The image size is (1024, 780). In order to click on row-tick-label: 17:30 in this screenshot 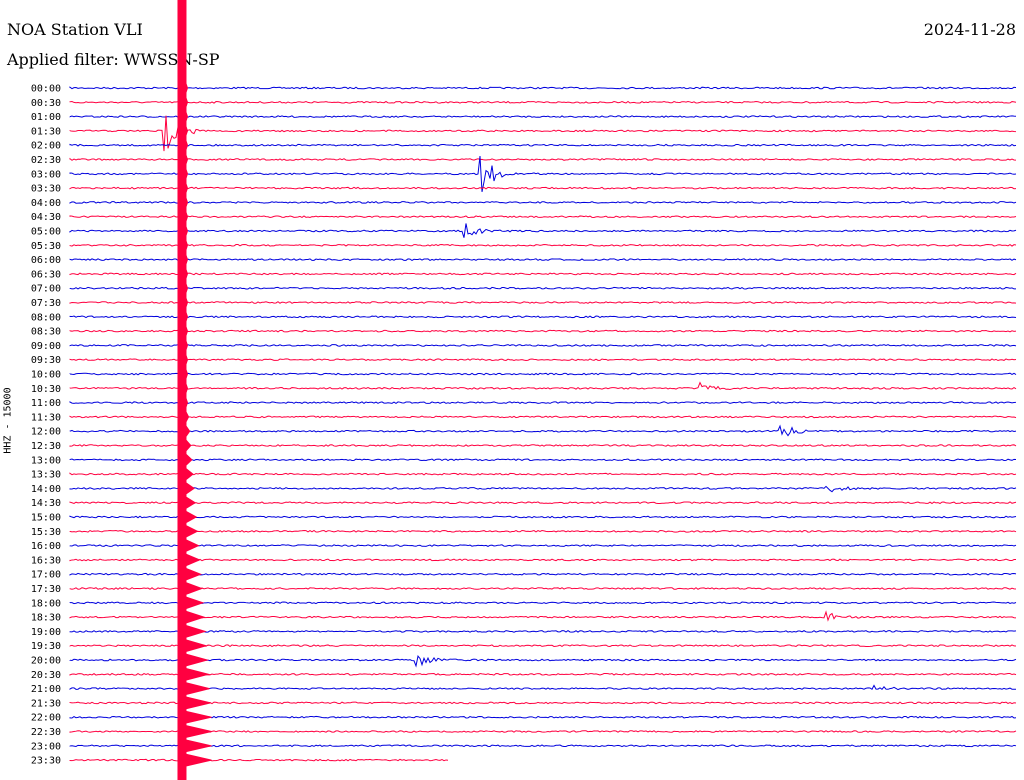, I will do `click(46, 589)`.